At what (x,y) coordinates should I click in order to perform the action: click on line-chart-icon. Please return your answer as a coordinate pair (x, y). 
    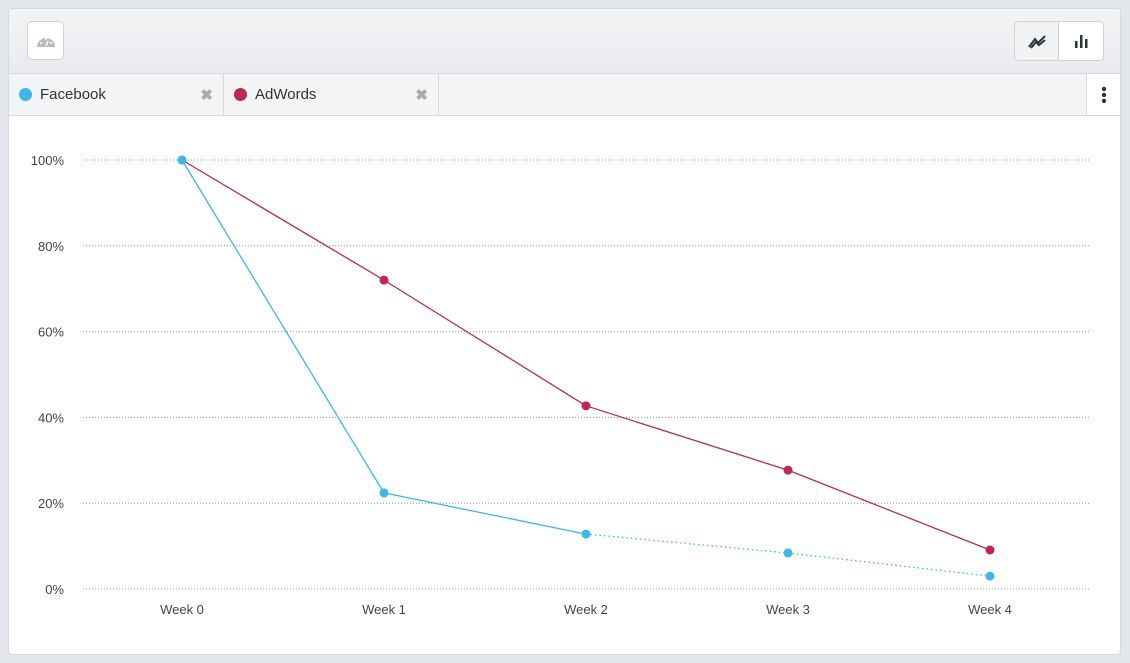
    Looking at the image, I should click on (1036, 42).